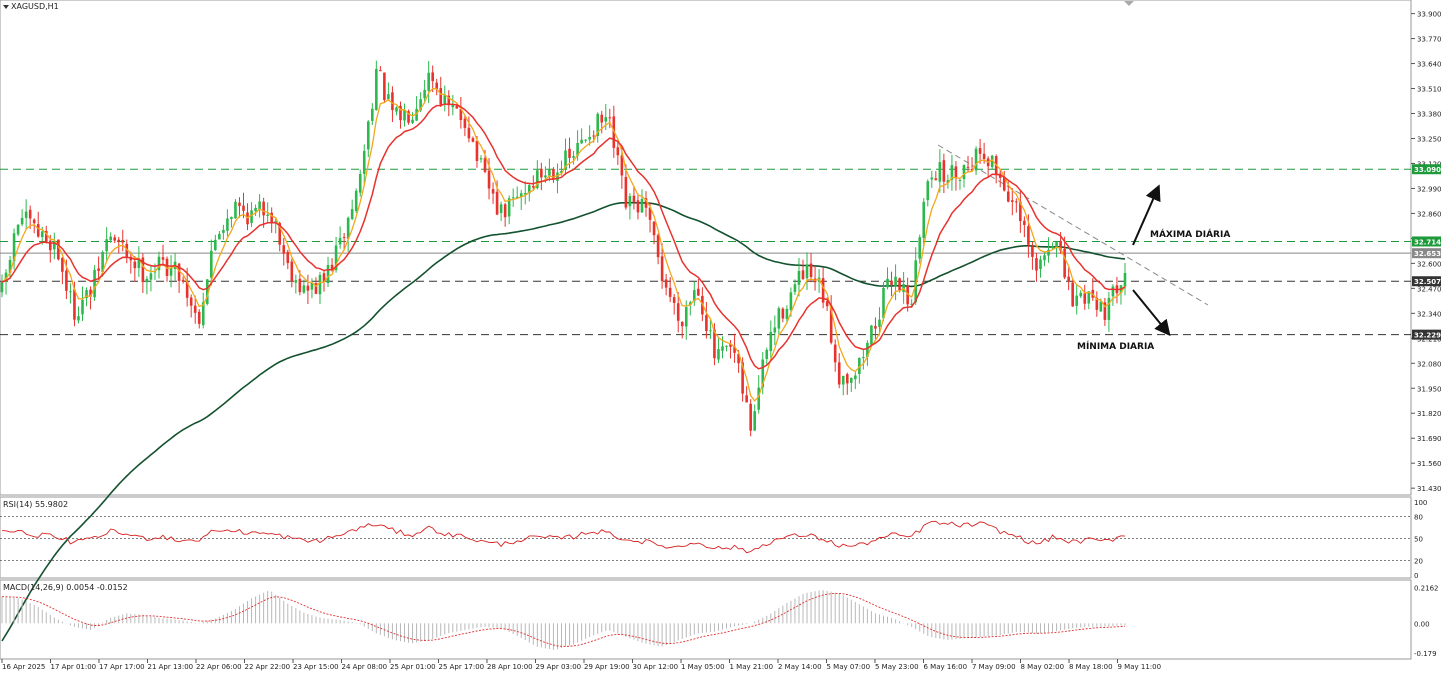 The height and width of the screenshot is (679, 1442). I want to click on macd-indicator: 0.2162 0.00 -0.179, so click(720, 621).